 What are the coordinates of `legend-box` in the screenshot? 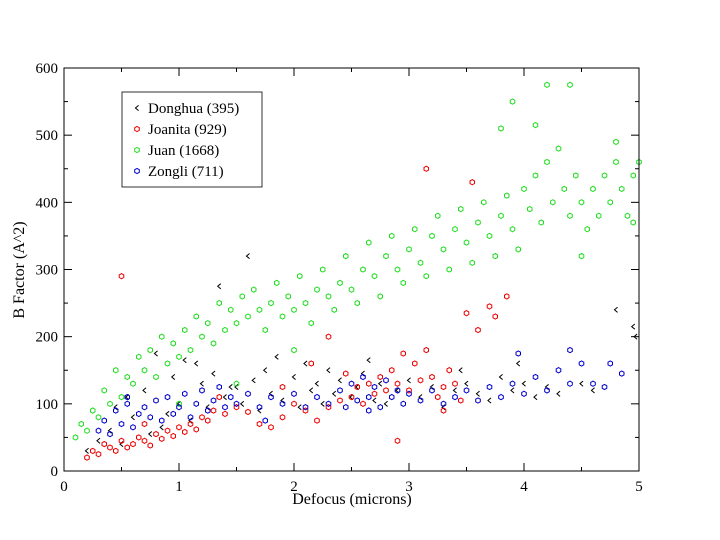 It's located at (192, 139).